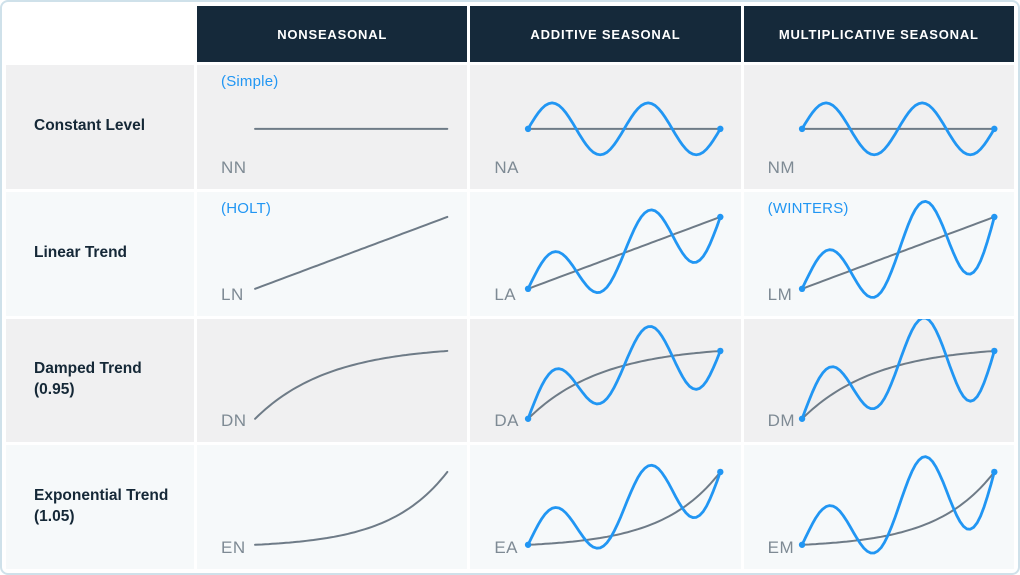  I want to click on model-code-label: LN, so click(232, 294).